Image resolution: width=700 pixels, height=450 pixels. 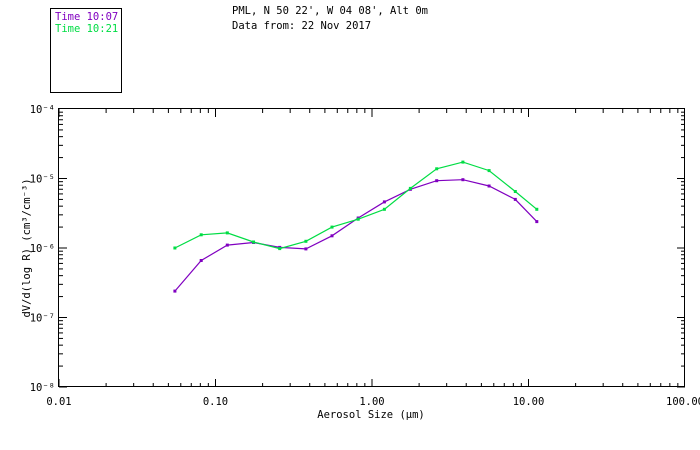 What do you see at coordinates (86, 29) in the screenshot?
I see `legend-entry-2: Time 10:21` at bounding box center [86, 29].